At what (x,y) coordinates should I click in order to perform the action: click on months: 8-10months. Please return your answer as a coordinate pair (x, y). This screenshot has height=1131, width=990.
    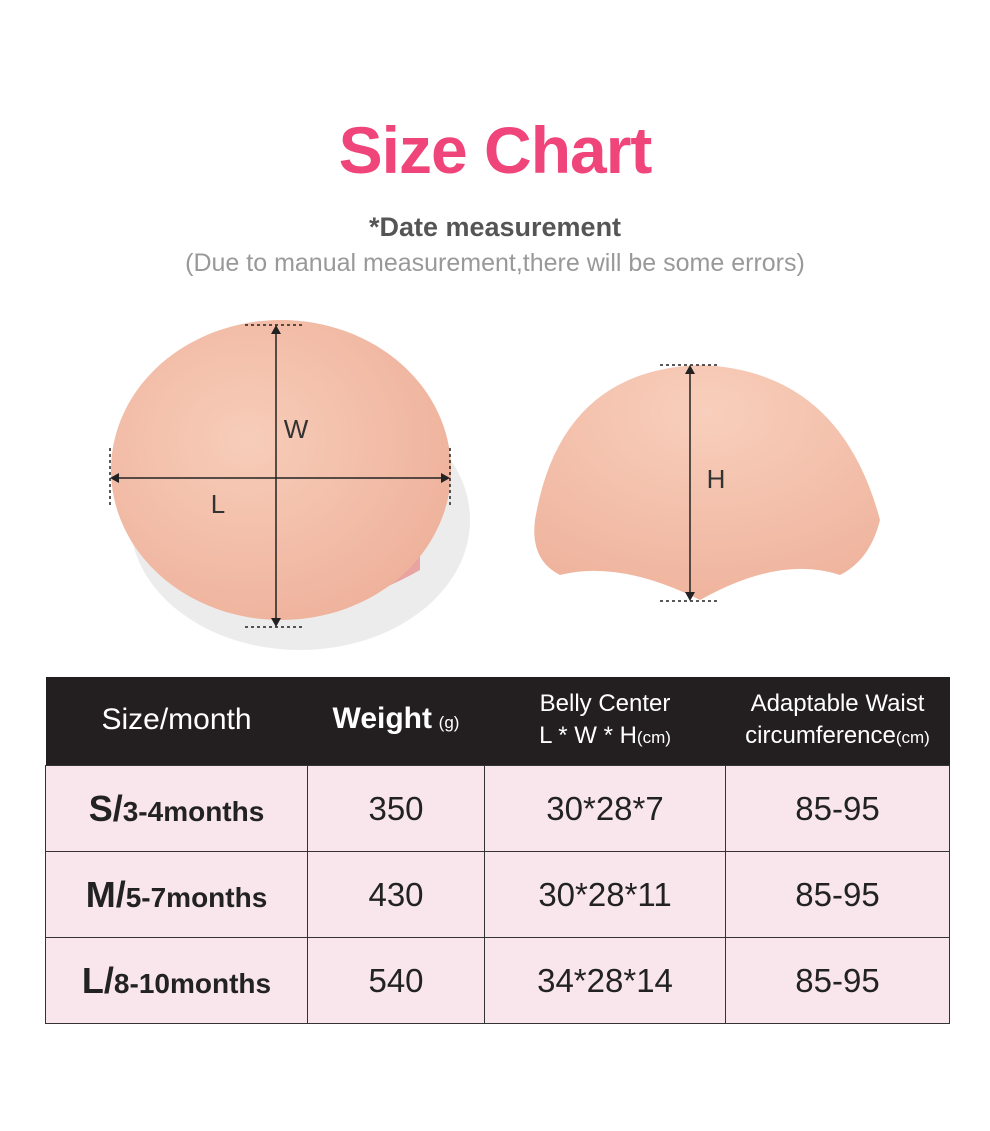
    Looking at the image, I should click on (192, 983).